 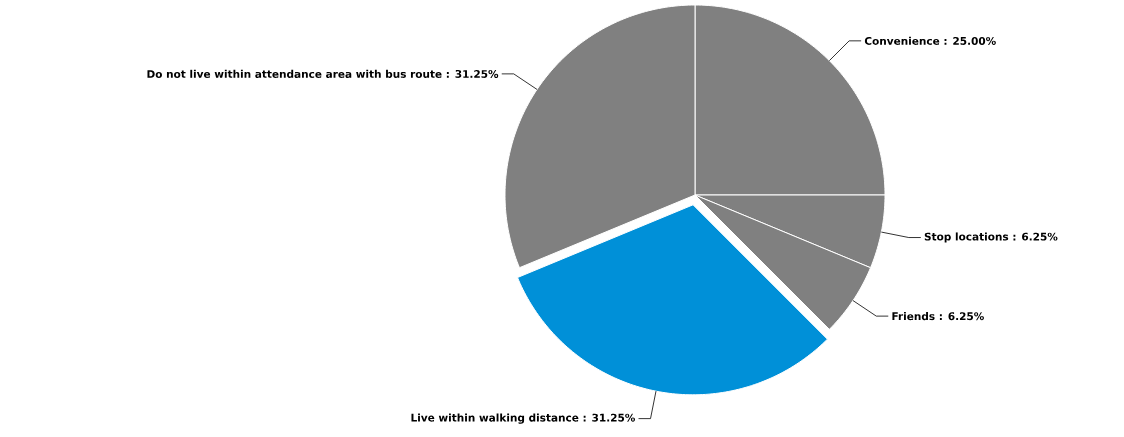 What do you see at coordinates (495, 418) in the screenshot?
I see `slice-label: Live within walking distance` at bounding box center [495, 418].